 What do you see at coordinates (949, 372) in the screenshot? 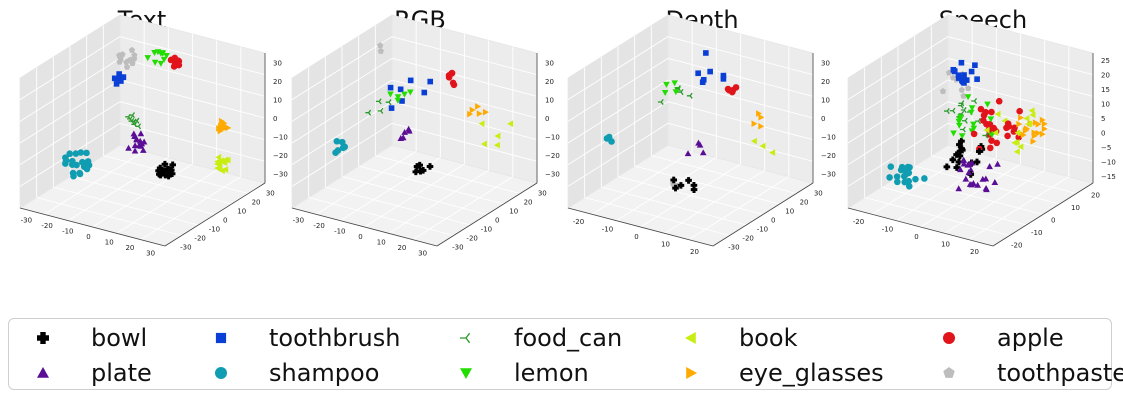
I see `toothpaste-marker-icon` at bounding box center [949, 372].